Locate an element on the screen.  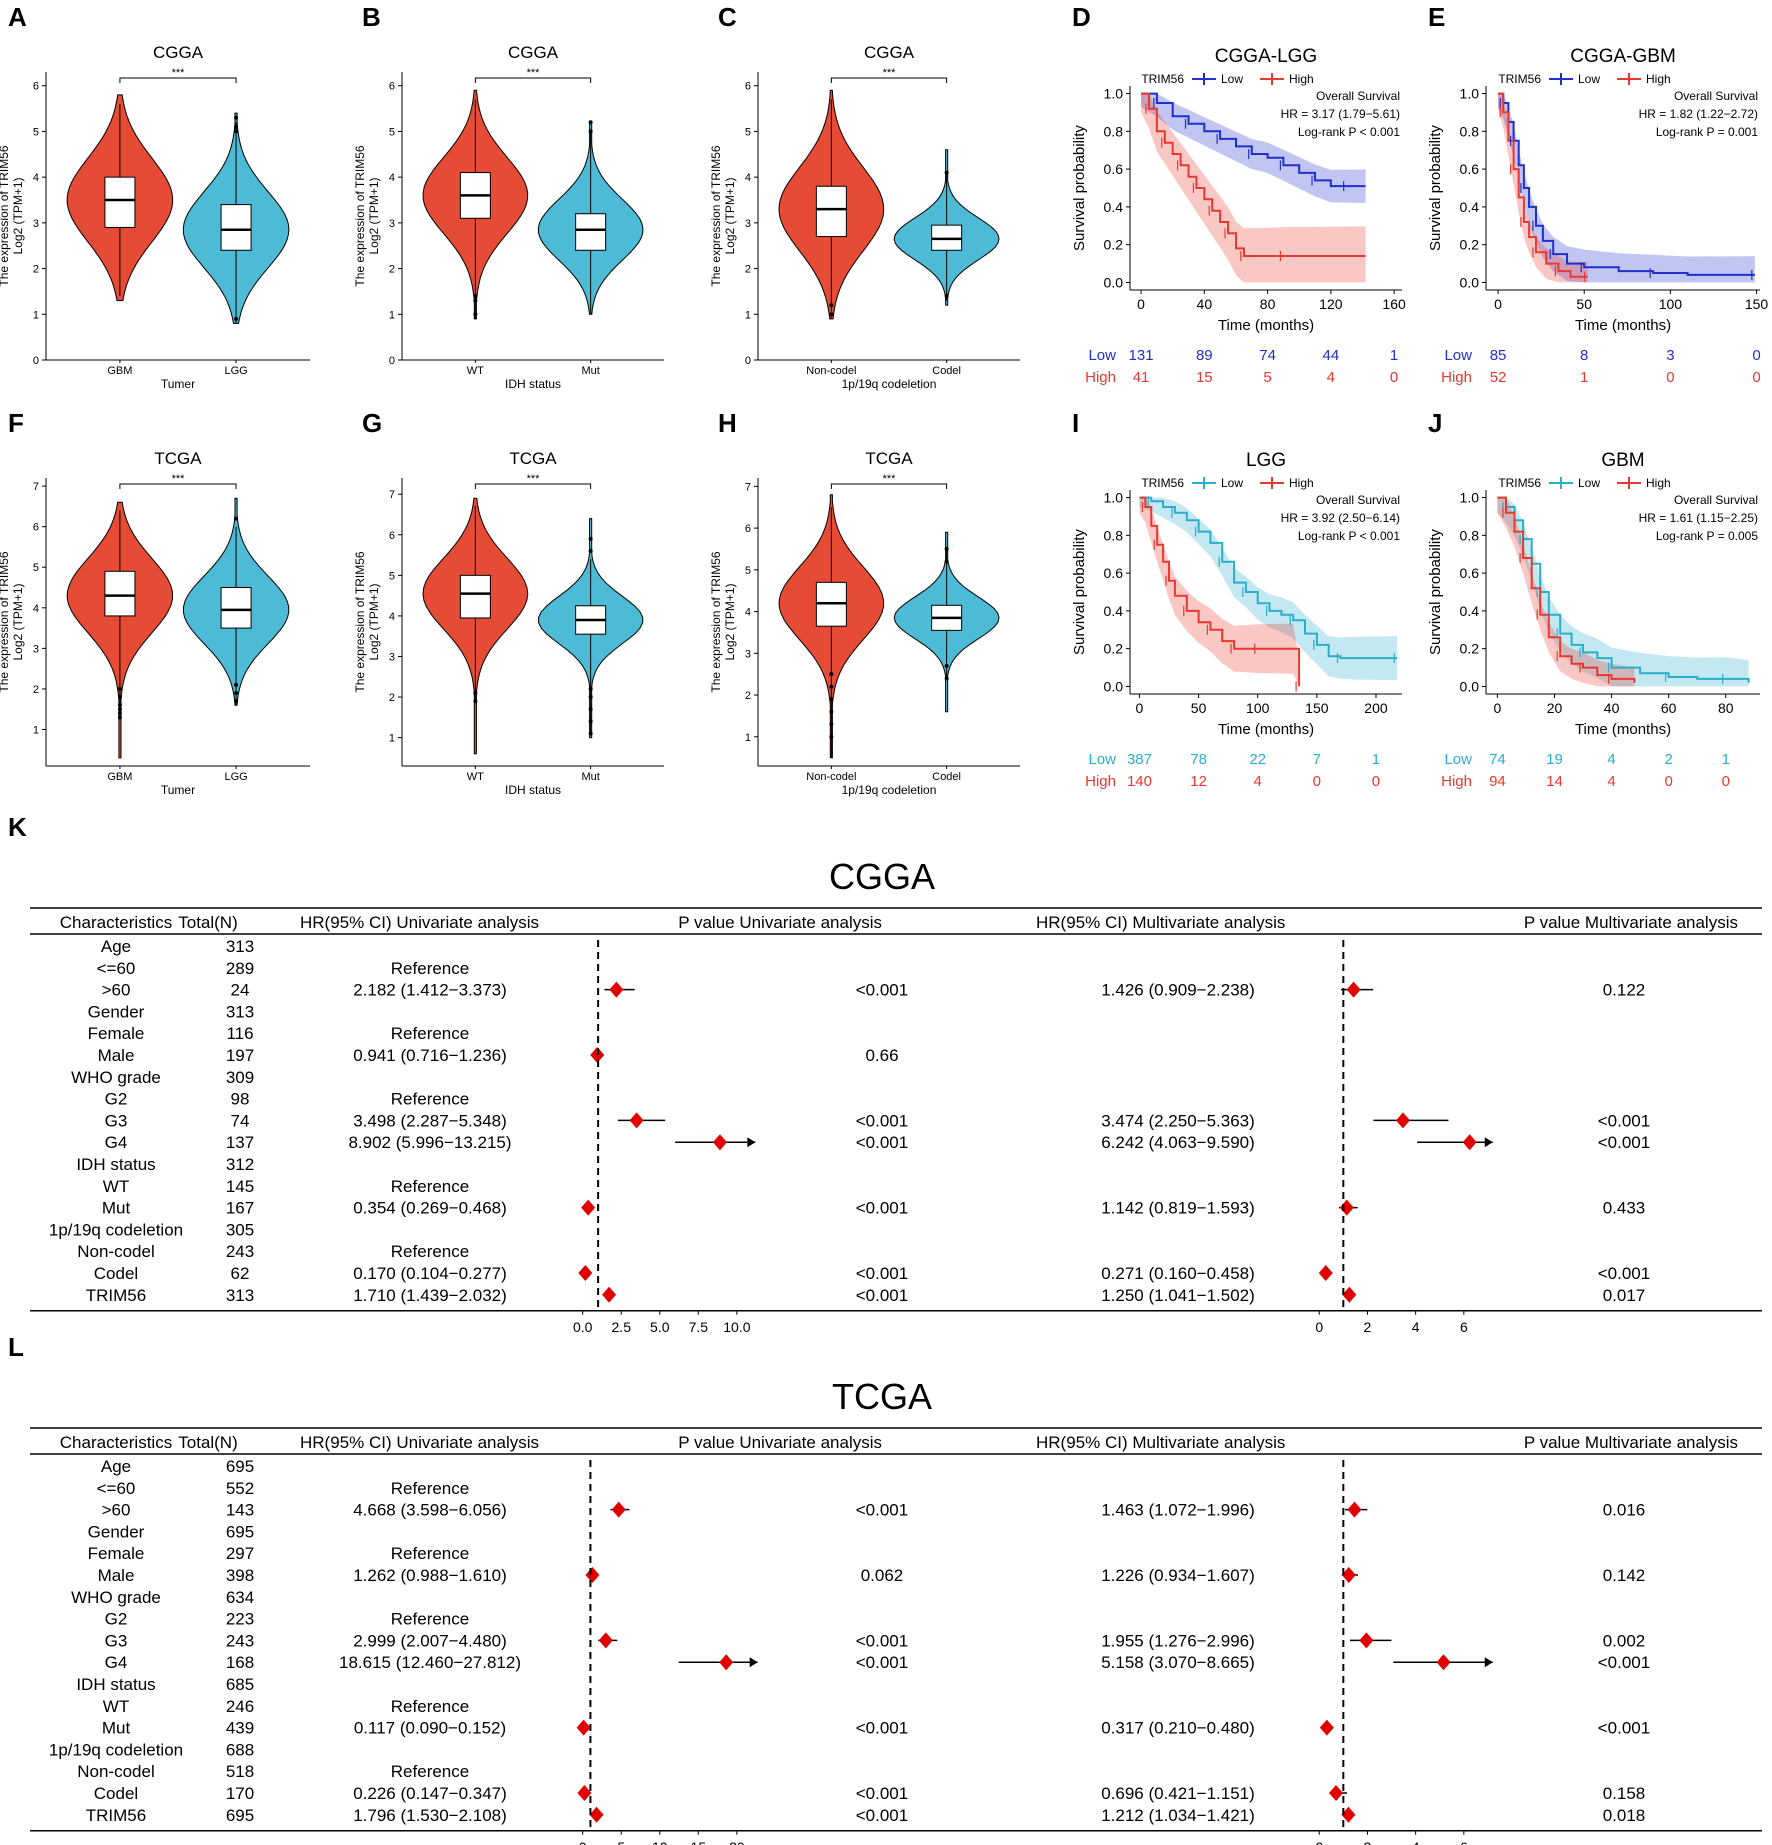
risk-count-low: 7 is located at coordinates (1317, 759).